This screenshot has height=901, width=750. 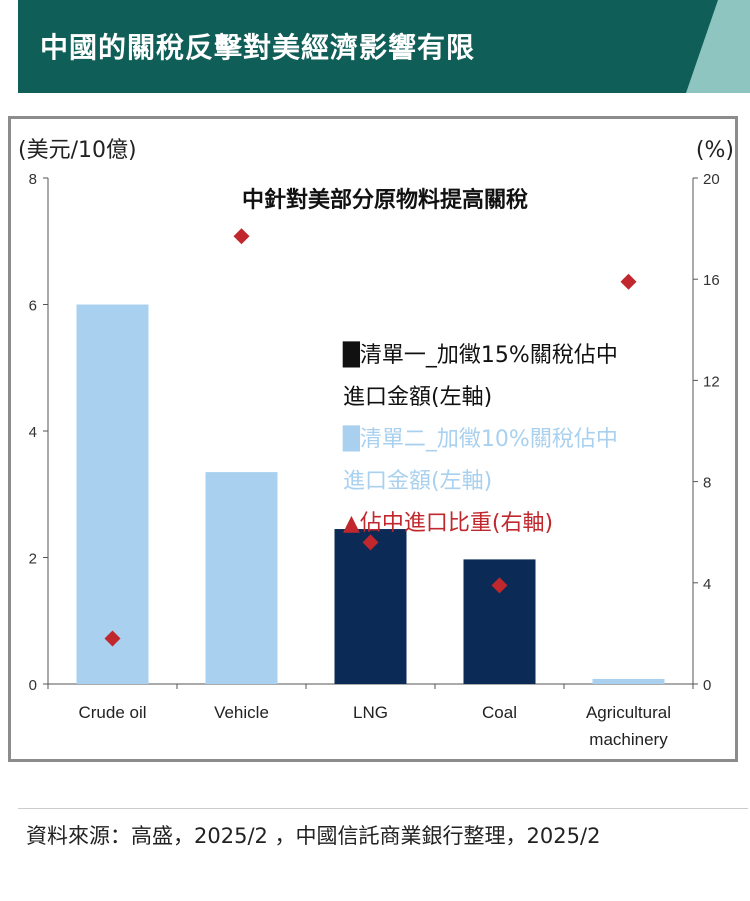 What do you see at coordinates (707, 483) in the screenshot?
I see `right-tick-label: 8` at bounding box center [707, 483].